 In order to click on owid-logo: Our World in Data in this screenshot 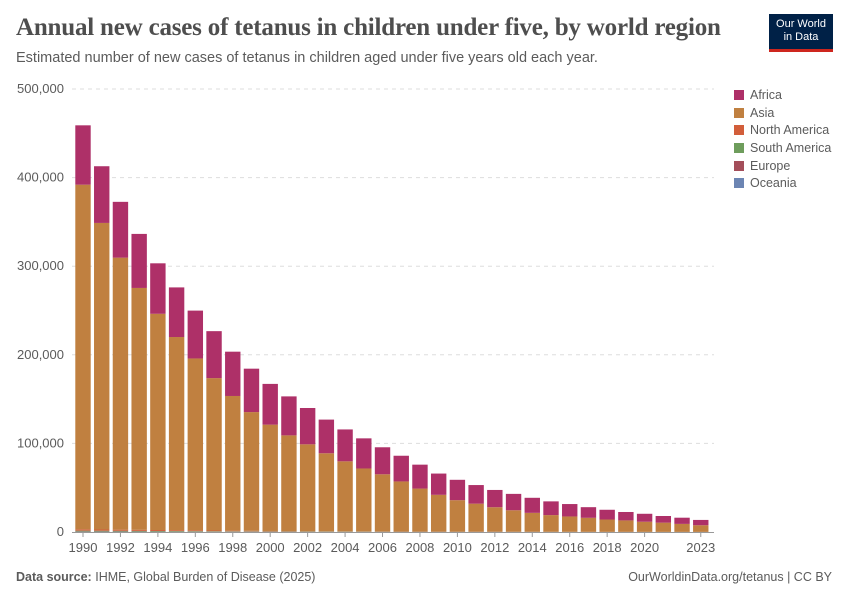, I will do `click(801, 33)`.